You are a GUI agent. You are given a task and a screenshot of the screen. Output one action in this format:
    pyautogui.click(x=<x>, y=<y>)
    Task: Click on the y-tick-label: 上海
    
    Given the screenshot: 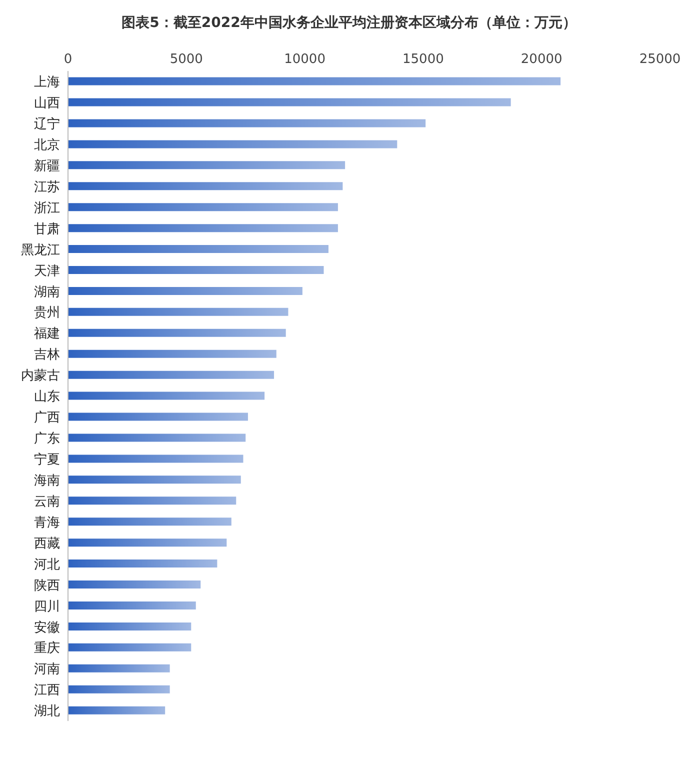 What is the action you would take?
    pyautogui.click(x=47, y=82)
    